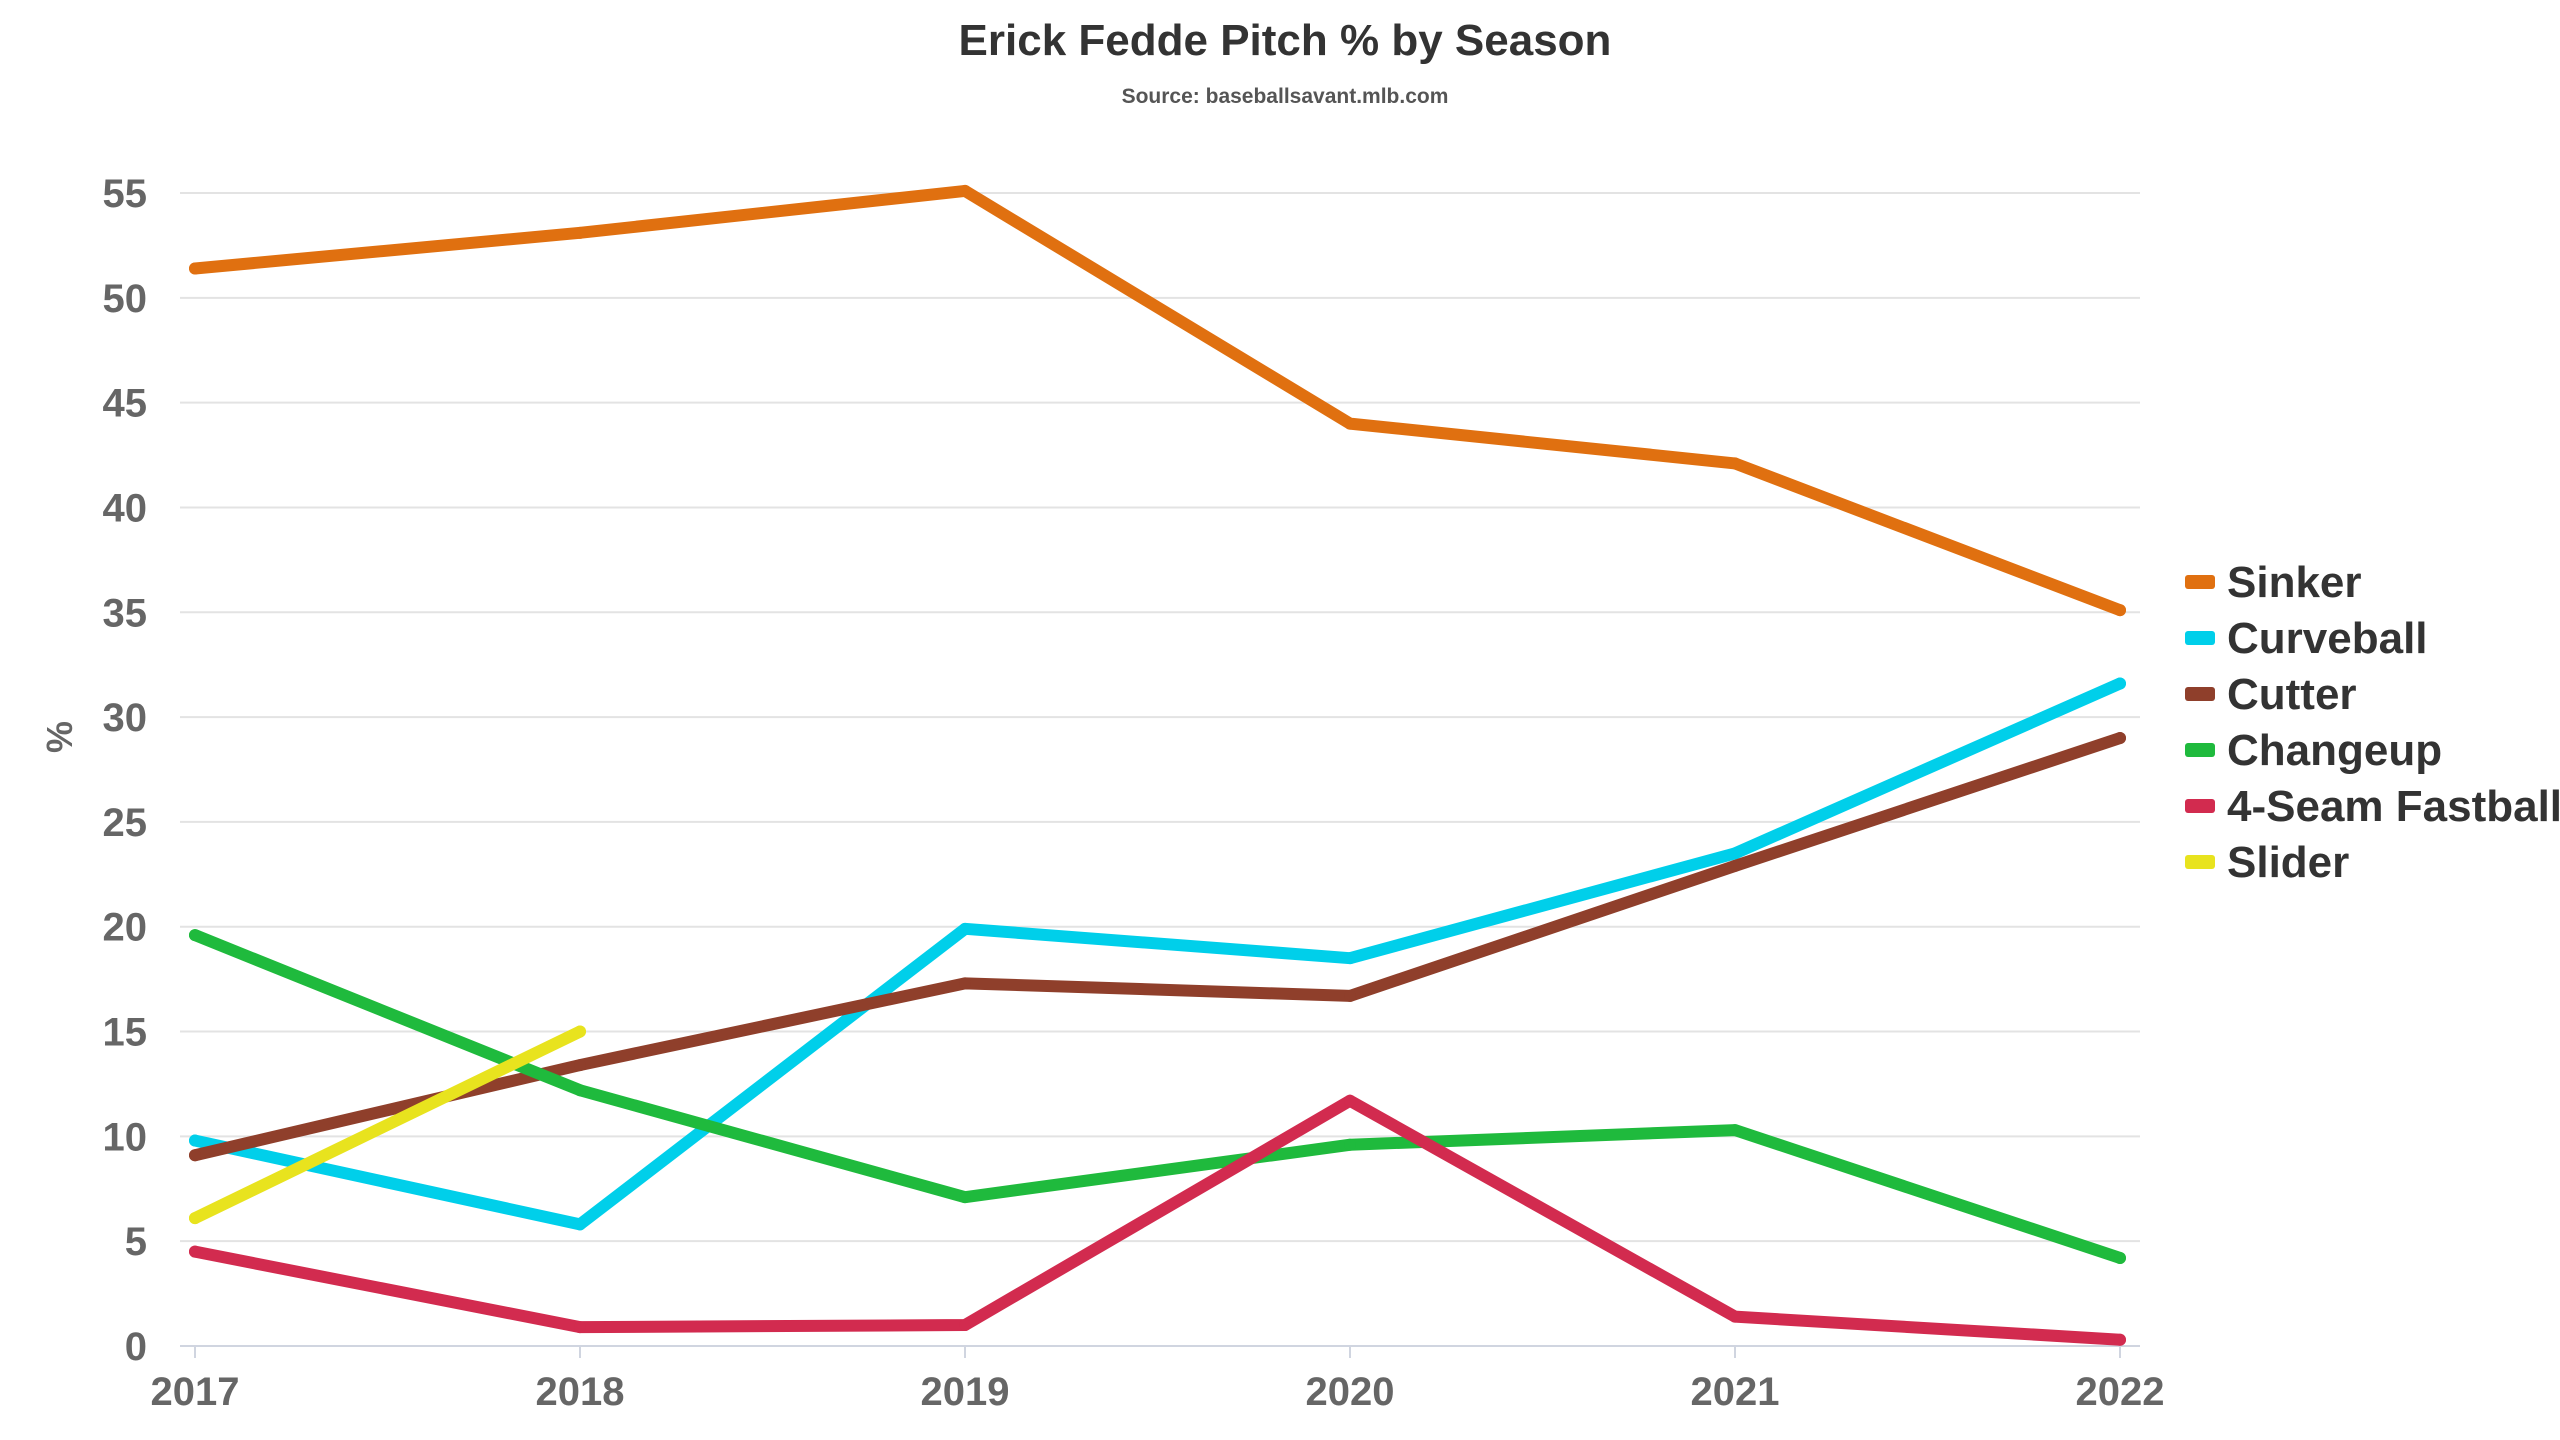  I want to click on y-tick-label: 50, so click(125, 299).